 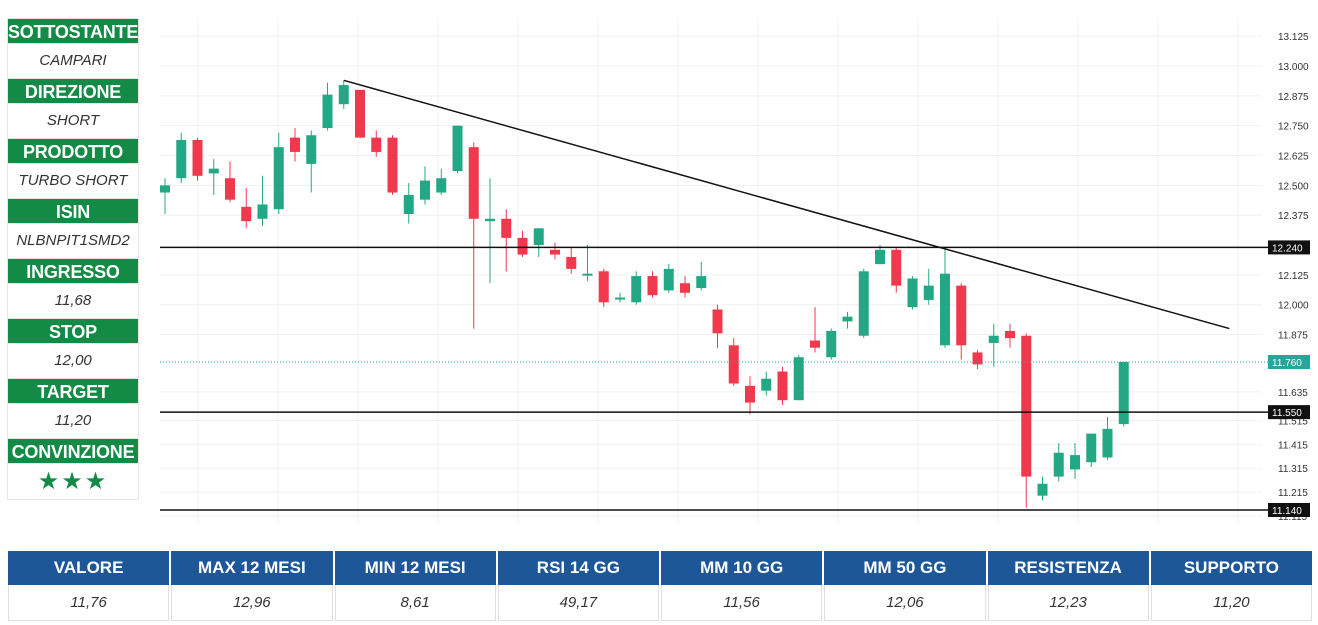 I want to click on y-tick-label: 12.875, so click(x=1293, y=97).